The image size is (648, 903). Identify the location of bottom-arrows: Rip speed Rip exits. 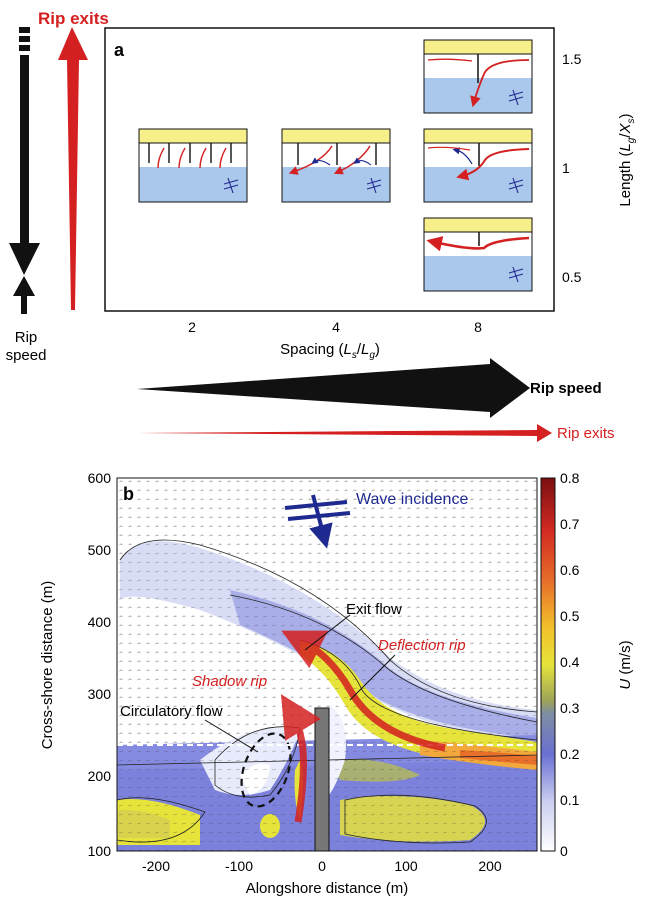
(376, 400).